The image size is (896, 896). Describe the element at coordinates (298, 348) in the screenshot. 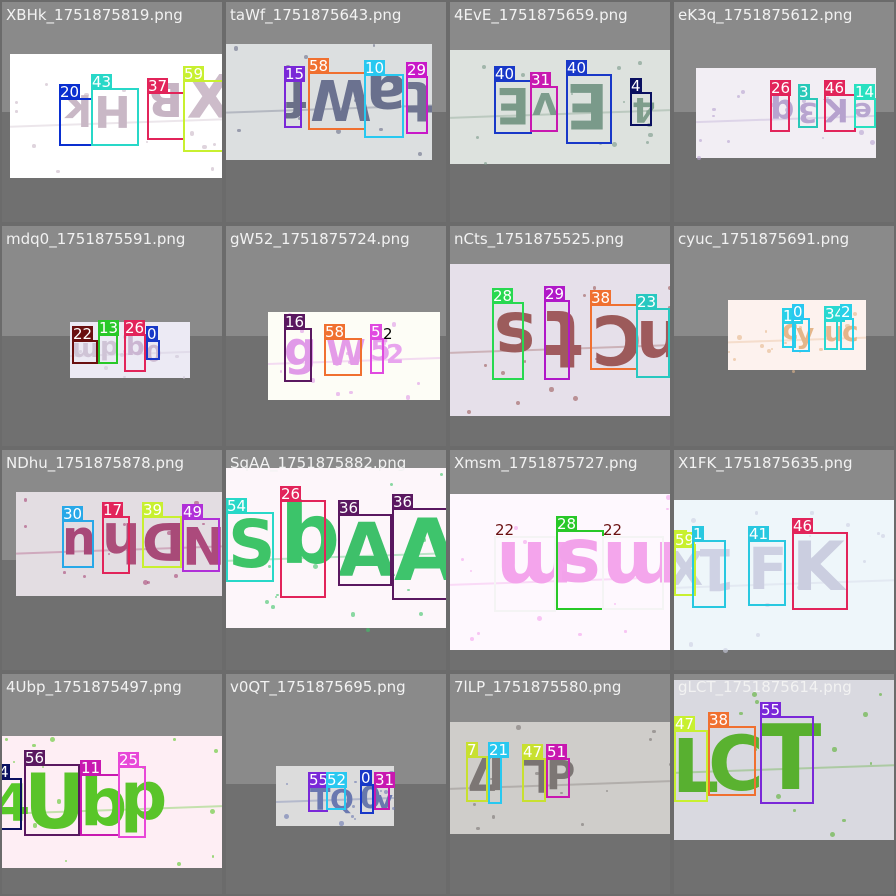

I see `bounding-box: 16` at that location.